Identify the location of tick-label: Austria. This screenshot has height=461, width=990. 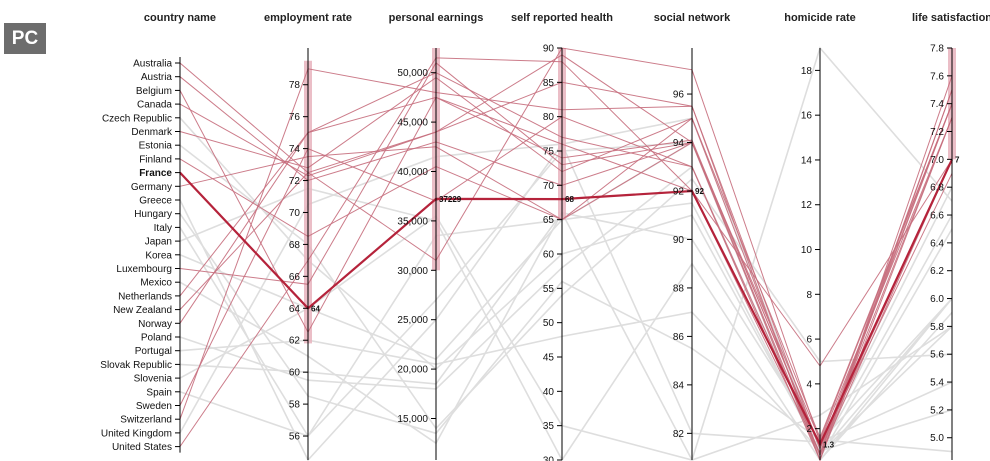
(157, 77).